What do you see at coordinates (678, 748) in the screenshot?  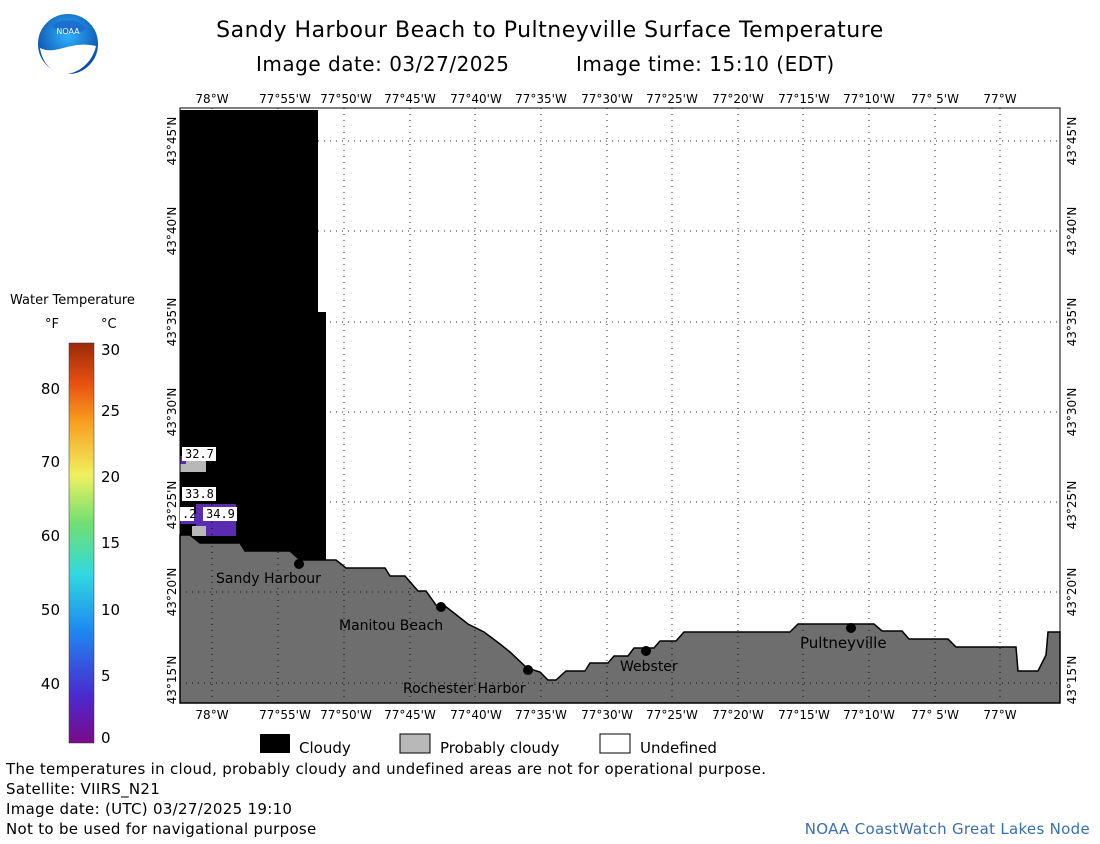 I see `legend-label-undefined: Undefined` at bounding box center [678, 748].